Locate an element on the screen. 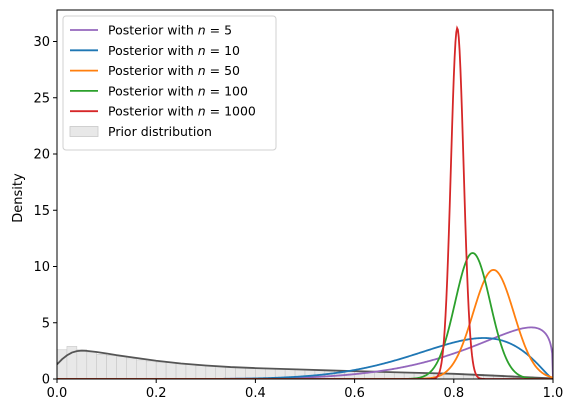  x-tick-label: 0.2 is located at coordinates (156, 393).